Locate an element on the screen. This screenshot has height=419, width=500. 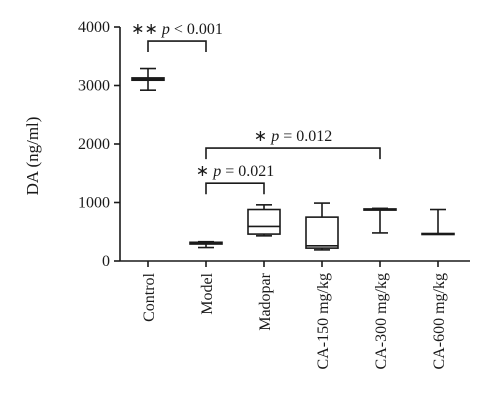
y-tick-label: 2000 is located at coordinates (94, 144).